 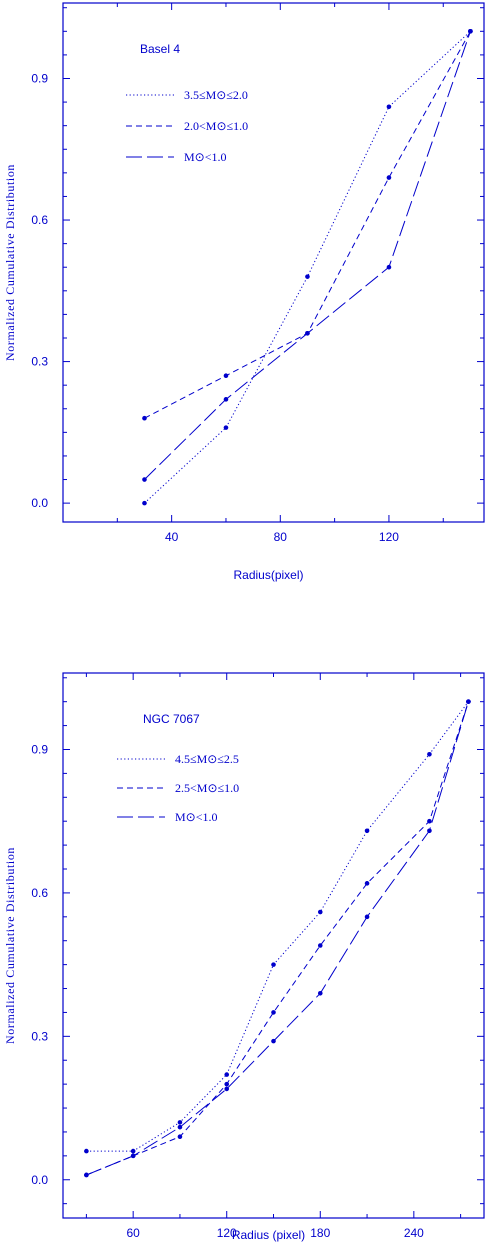 What do you see at coordinates (216, 95) in the screenshot?
I see `legend-label: 3.5≤M⊙≤2.0` at bounding box center [216, 95].